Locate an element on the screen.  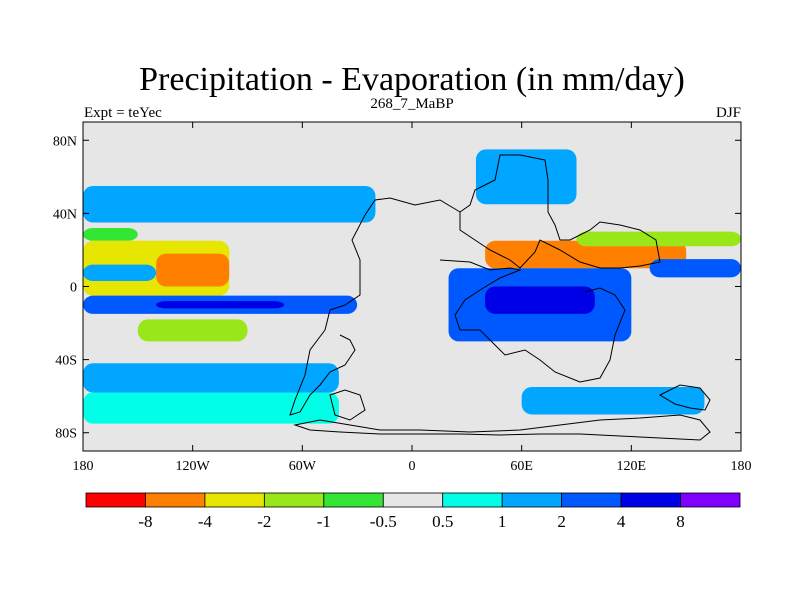
season-label: DJF is located at coordinates (728, 113).